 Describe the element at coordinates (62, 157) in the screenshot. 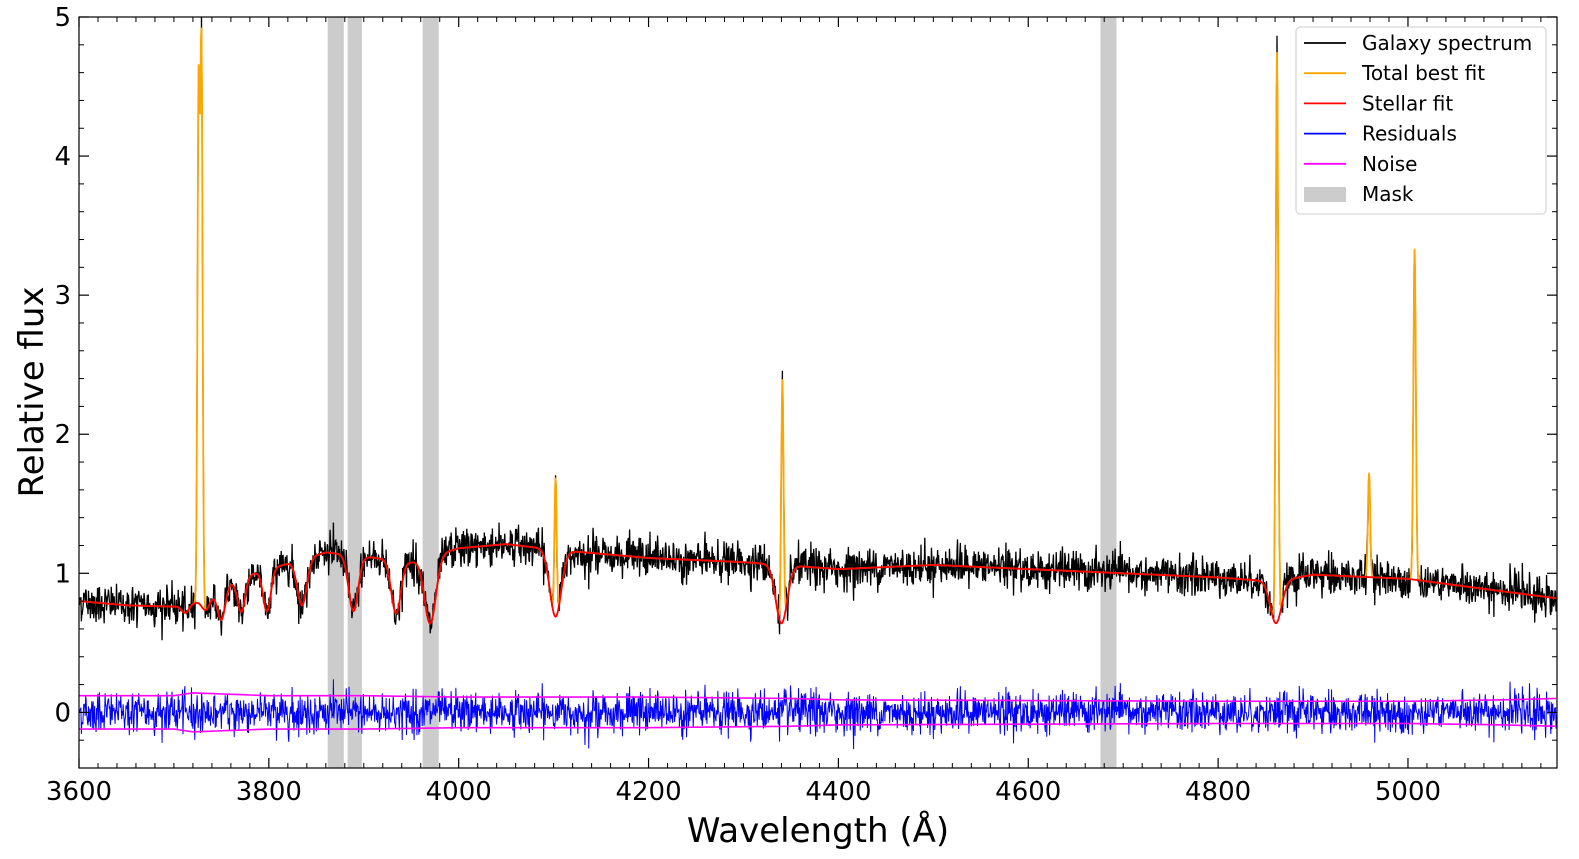

I see `y-tick-label: 4` at that location.